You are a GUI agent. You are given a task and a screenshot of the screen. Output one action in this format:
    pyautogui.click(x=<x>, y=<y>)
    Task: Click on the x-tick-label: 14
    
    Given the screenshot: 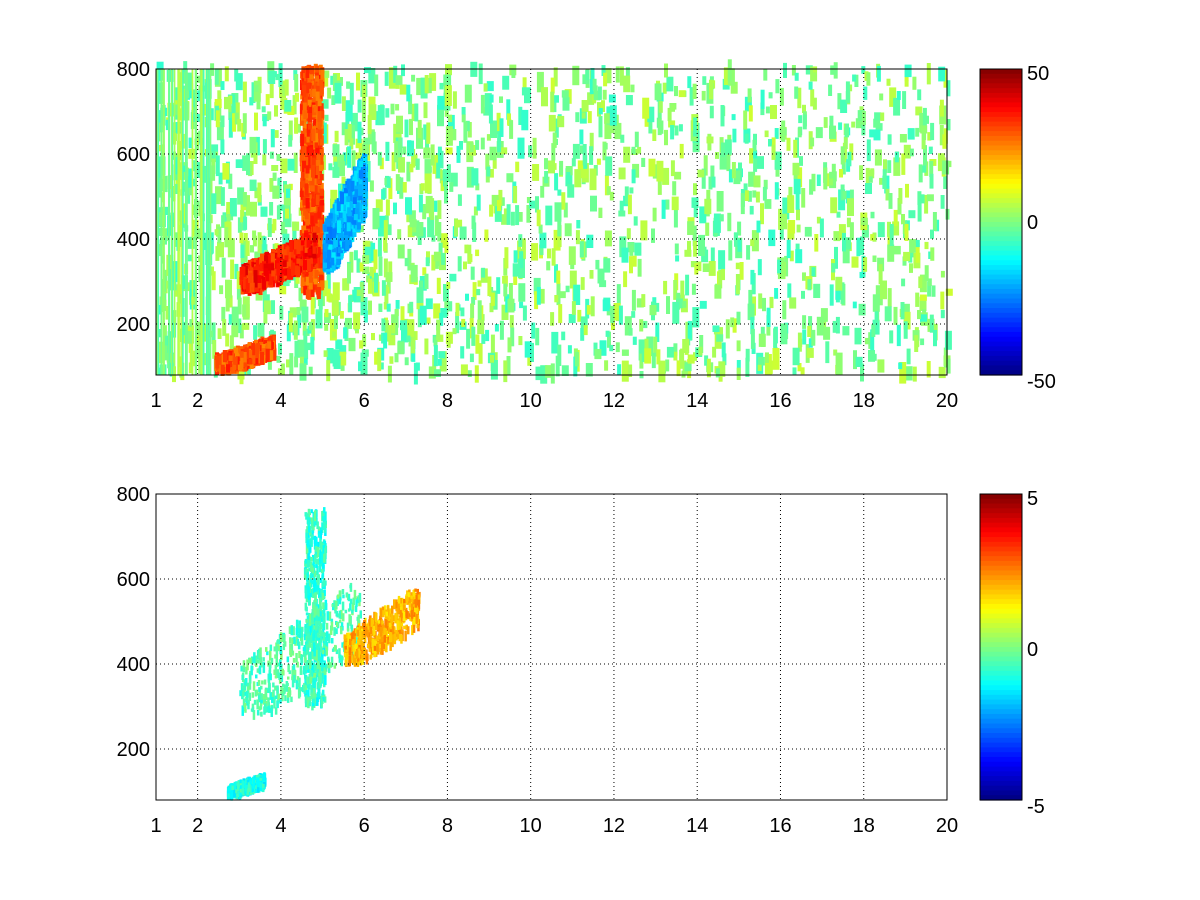 What is the action you would take?
    pyautogui.click(x=697, y=401)
    